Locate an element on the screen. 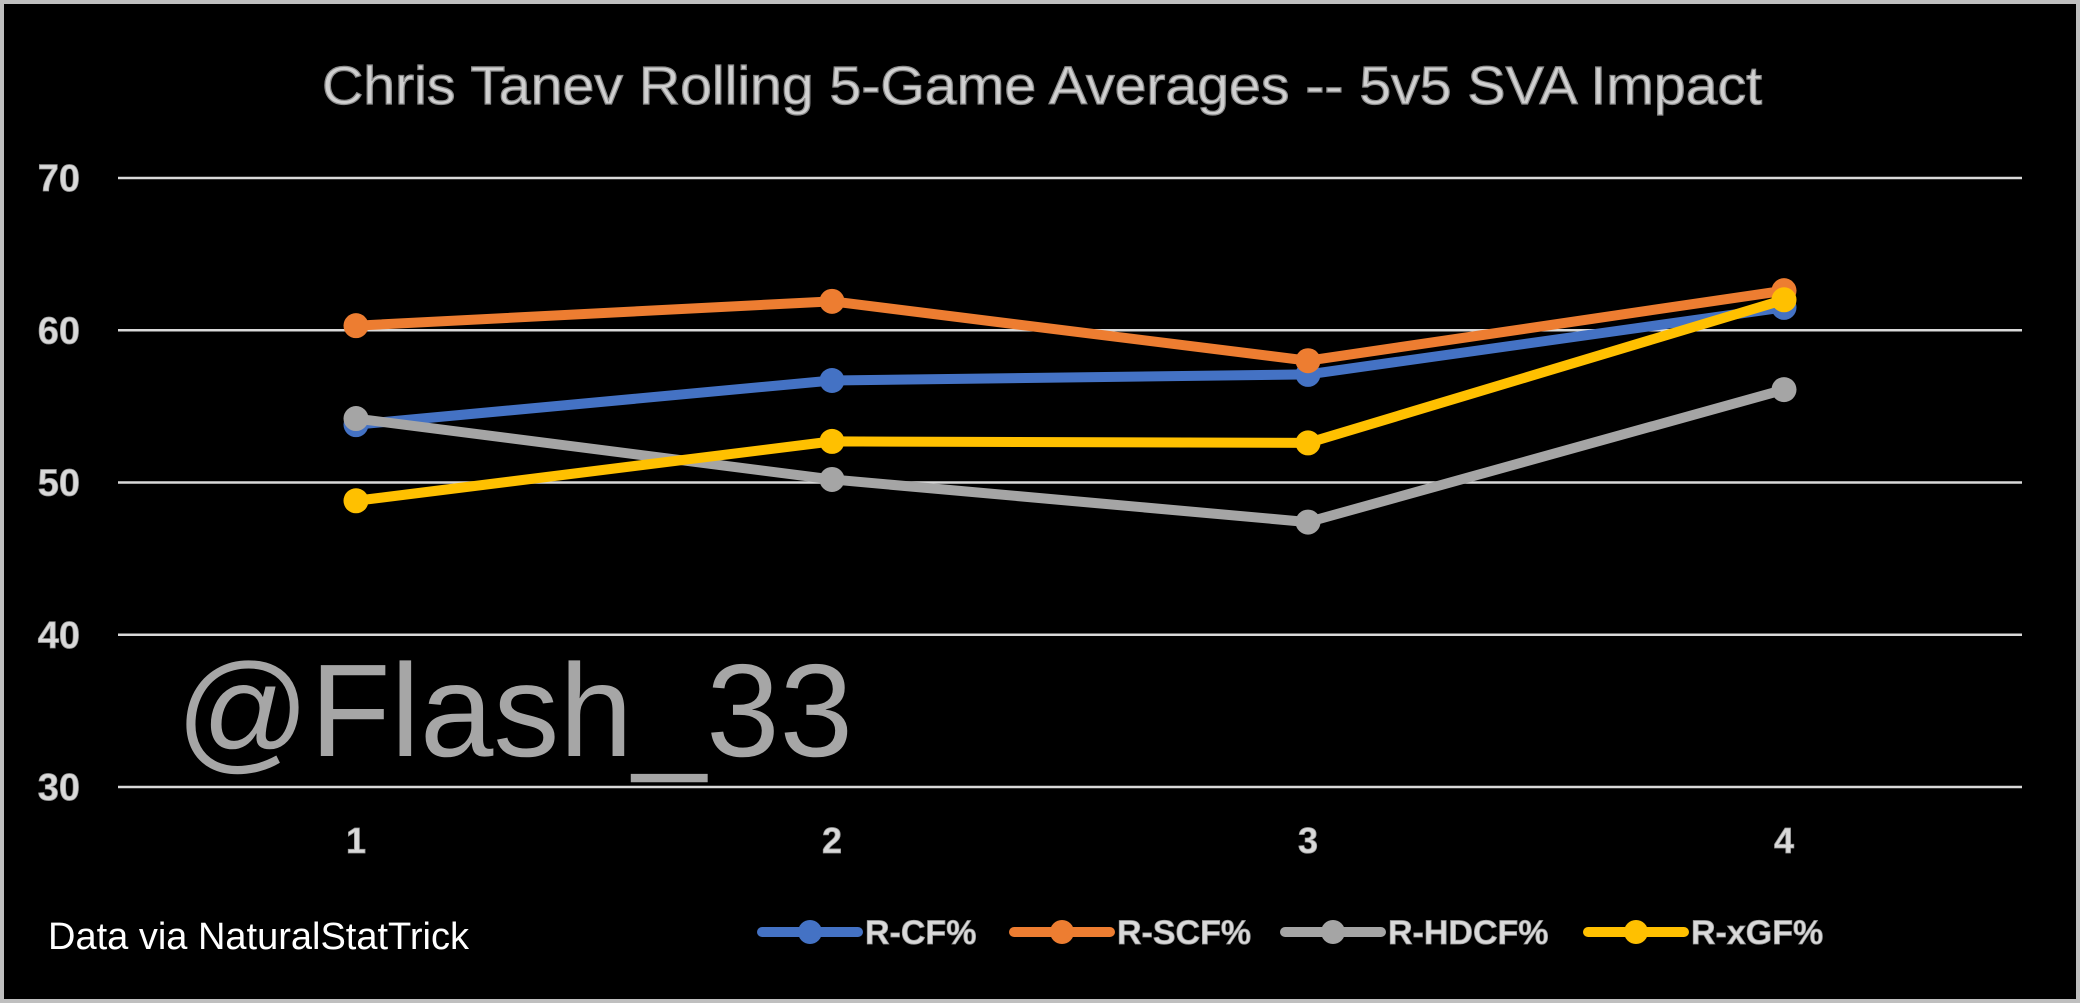  y-tick-label: 50 is located at coordinates (59, 484).